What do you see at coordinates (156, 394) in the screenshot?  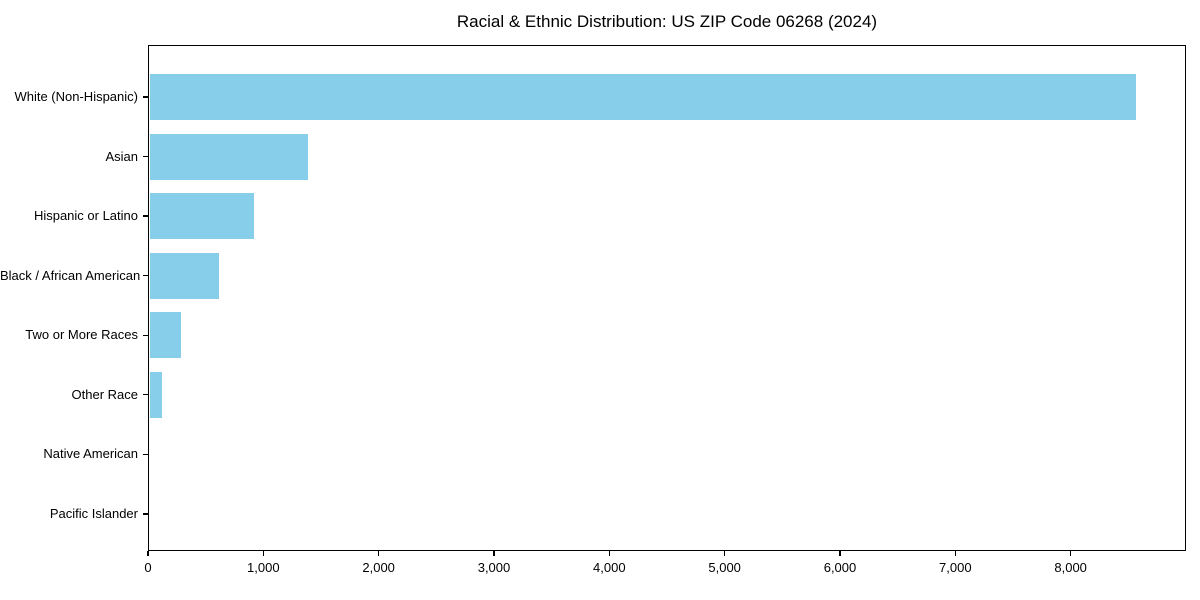 I see `bar-other-race` at bounding box center [156, 394].